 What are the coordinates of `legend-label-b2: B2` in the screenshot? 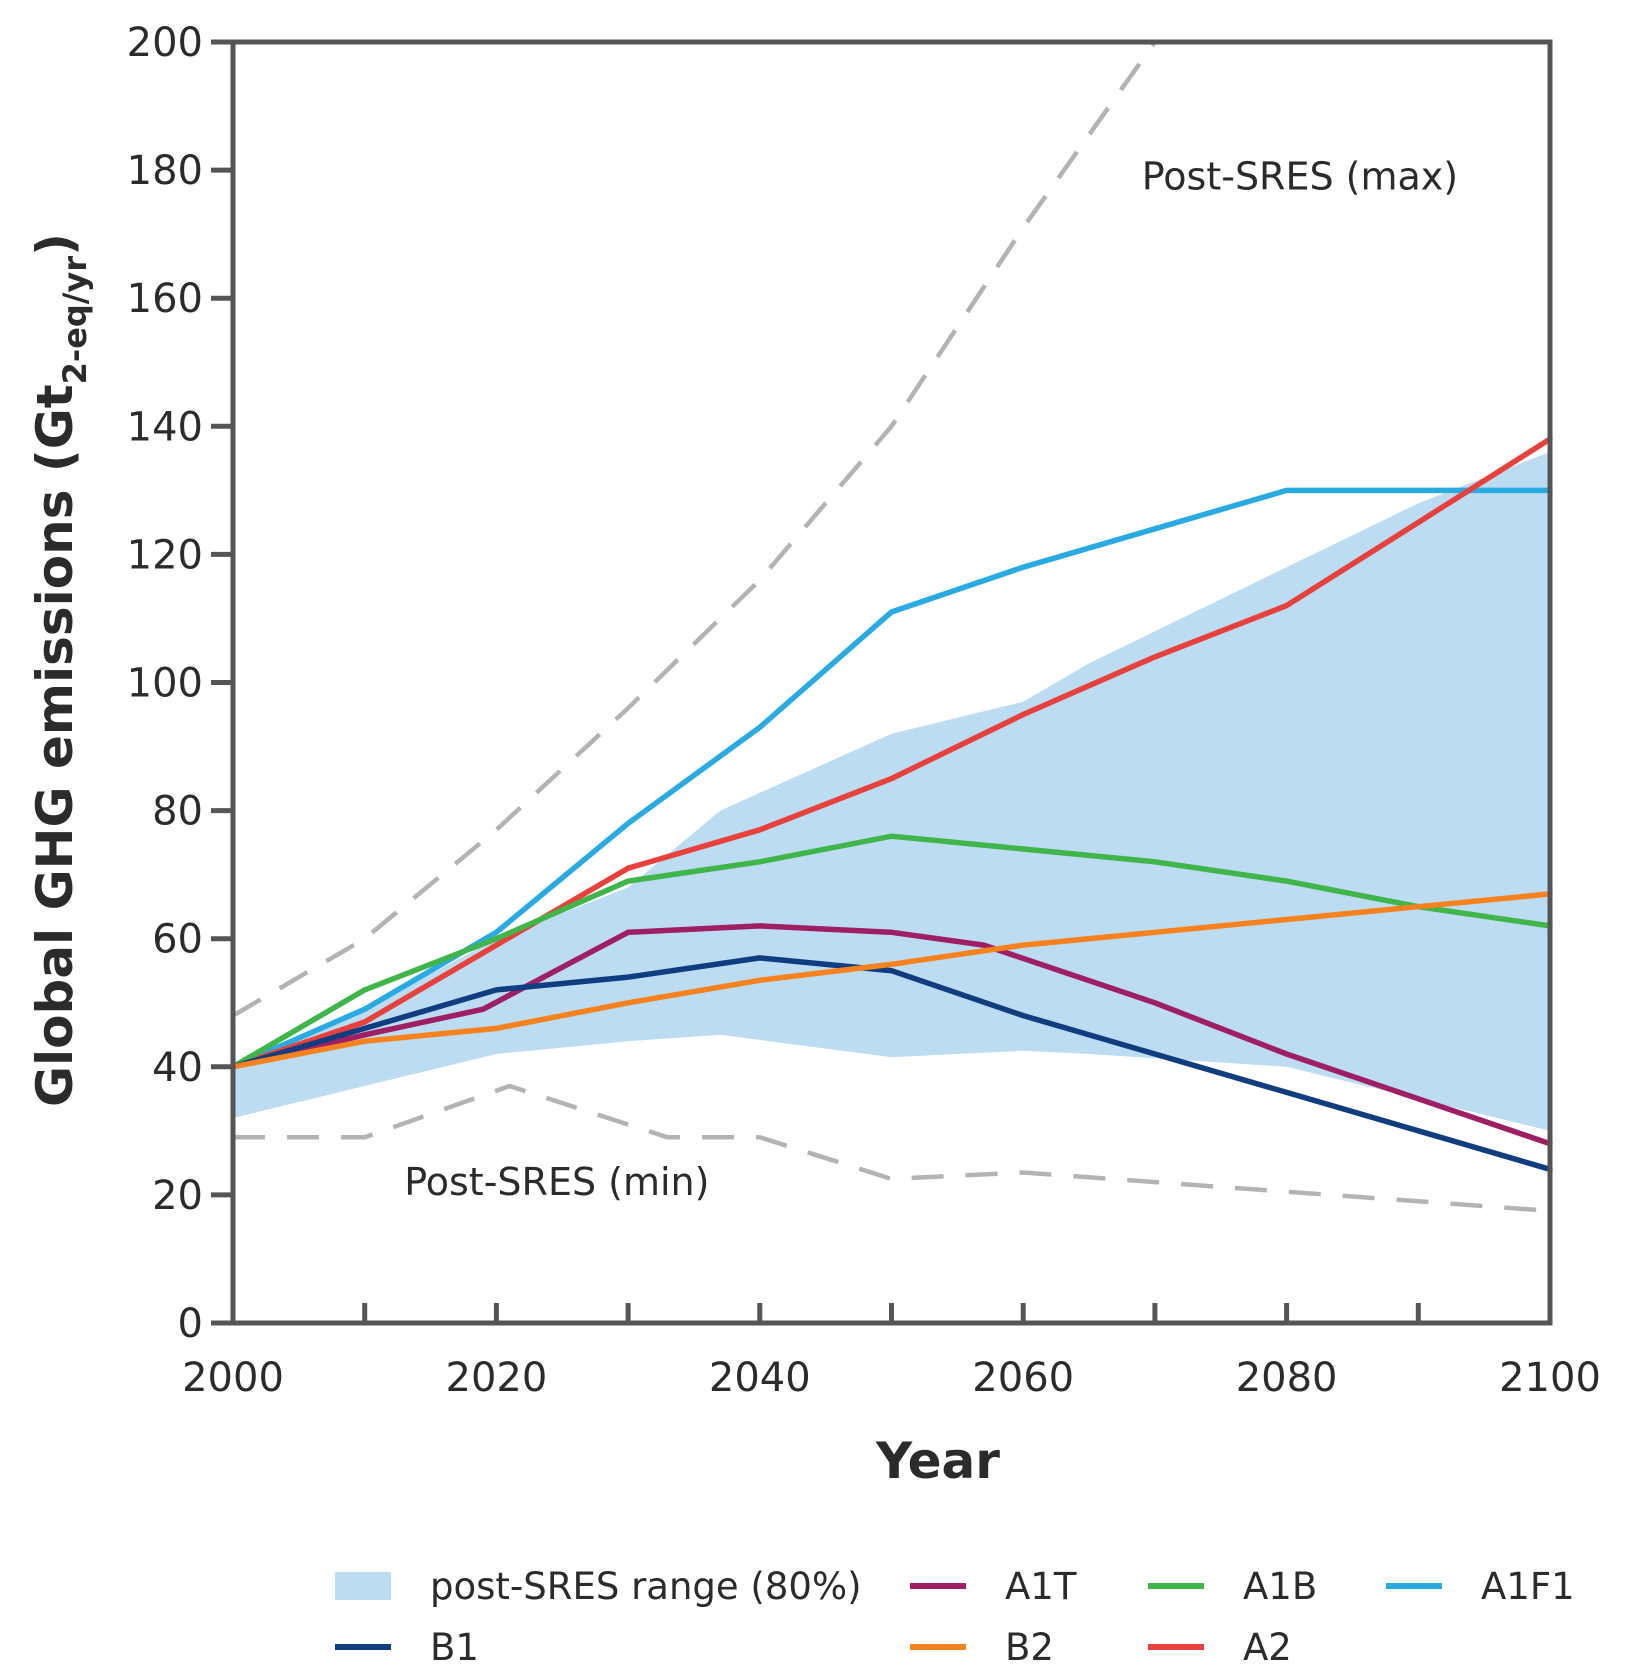 It's located at (1029, 1646).